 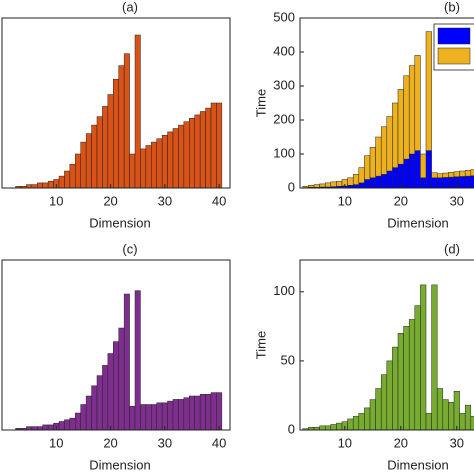 What do you see at coordinates (454, 56) in the screenshot?
I see `legend-swatch` at bounding box center [454, 56].